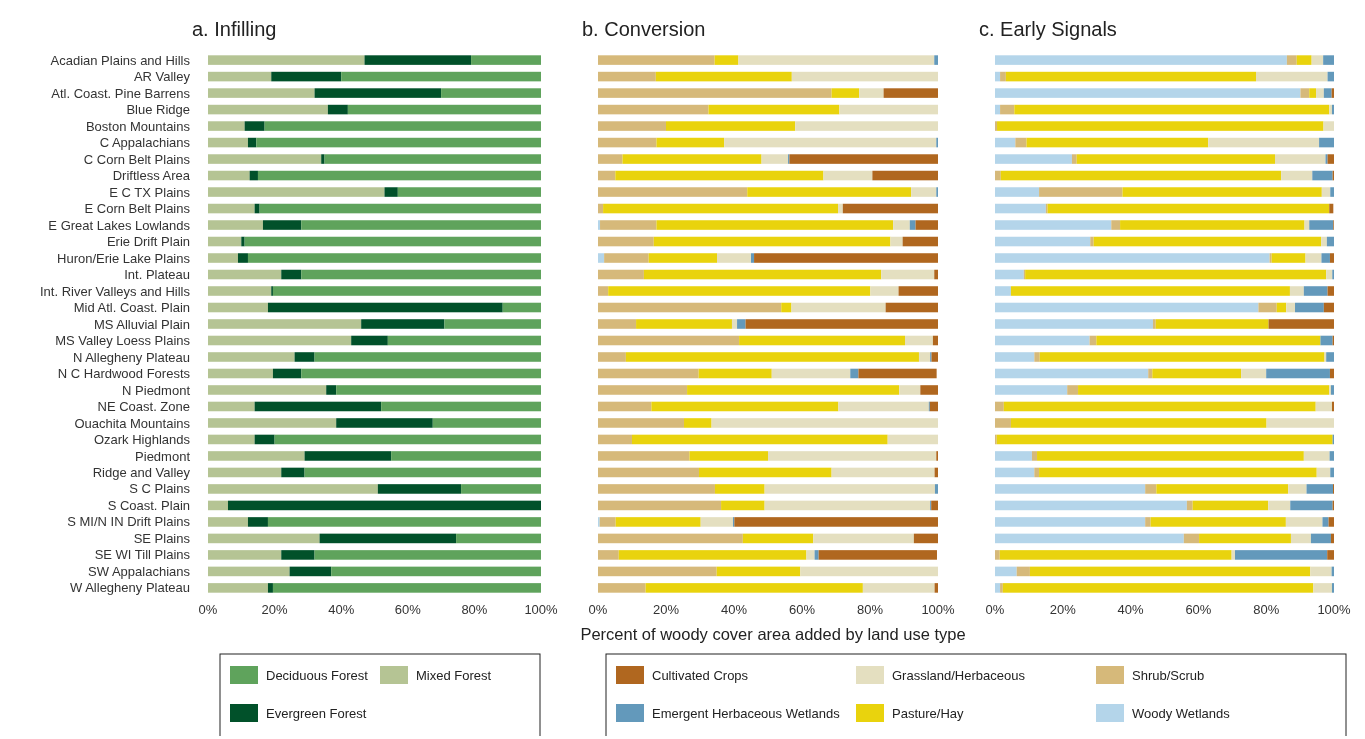 The image size is (1365, 739). I want to click on y-tick-label: Ouachita Mountains, so click(132, 423).